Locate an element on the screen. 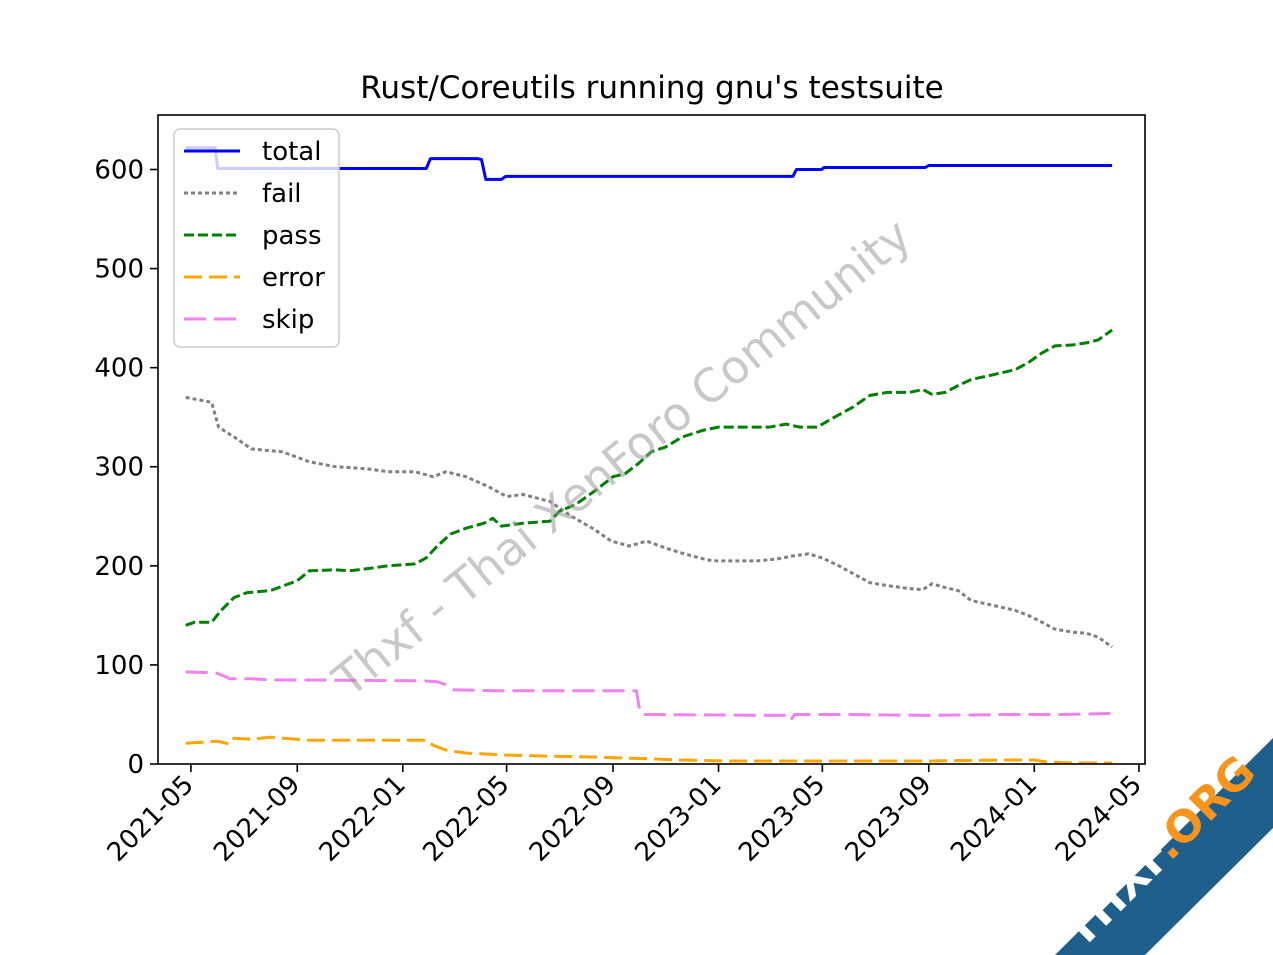 Image resolution: width=1273 pixels, height=955 pixels. x-tick-label: 2023-09 is located at coordinates (889, 819).